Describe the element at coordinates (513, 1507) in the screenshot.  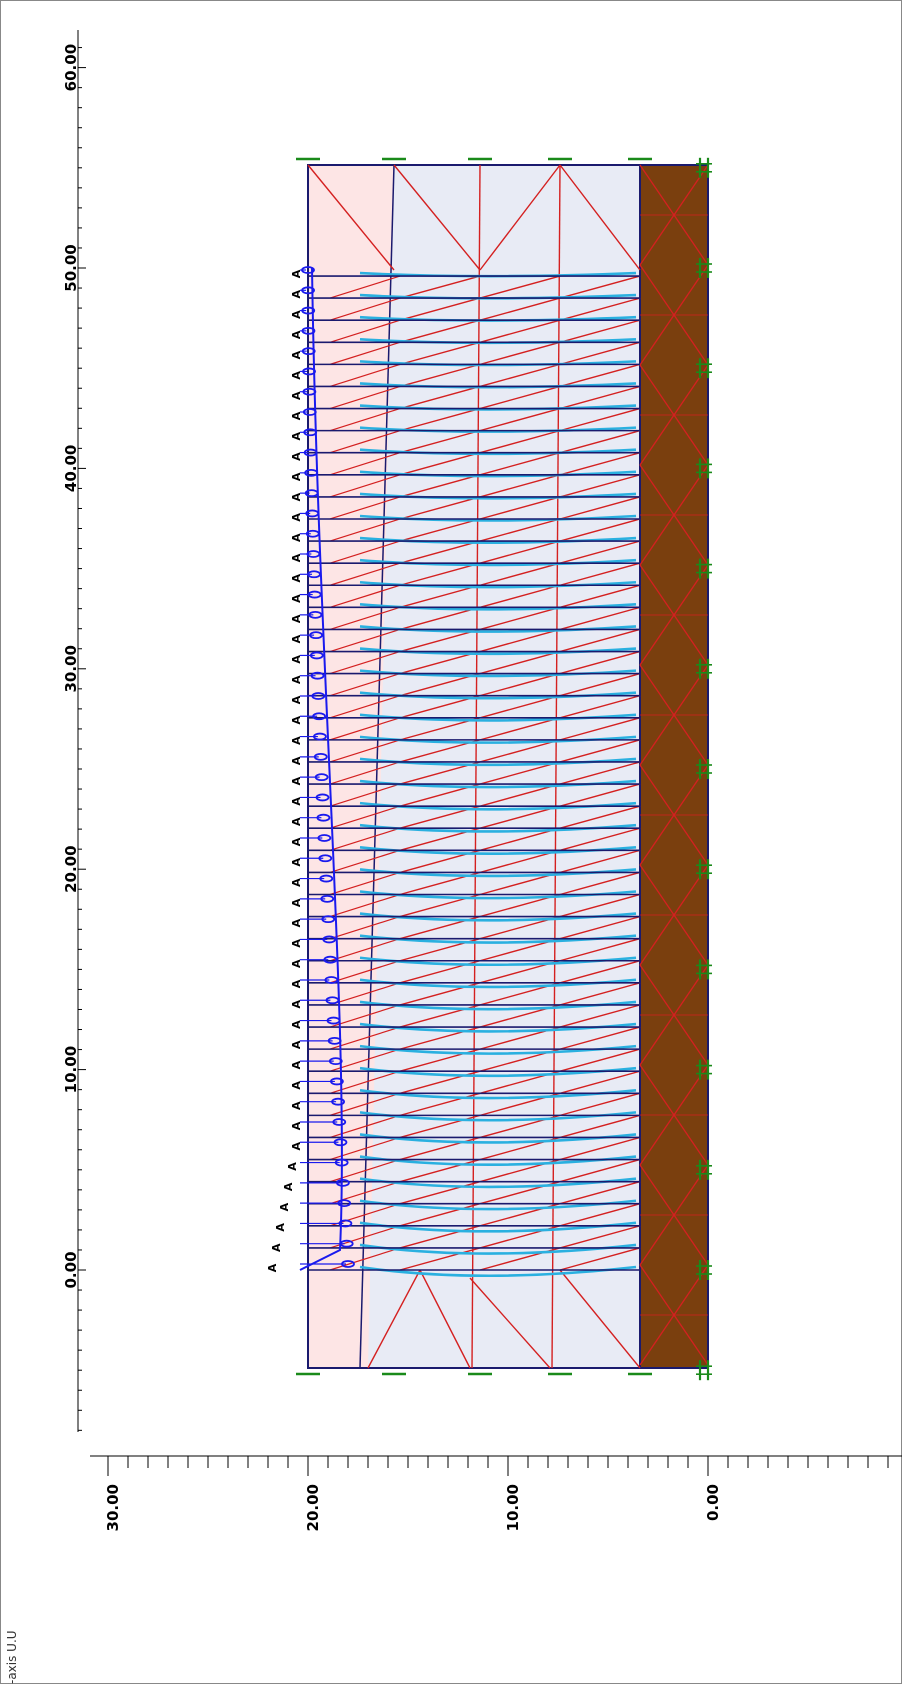
I see `bottom-axis-tick-label: 10.00` at that location.